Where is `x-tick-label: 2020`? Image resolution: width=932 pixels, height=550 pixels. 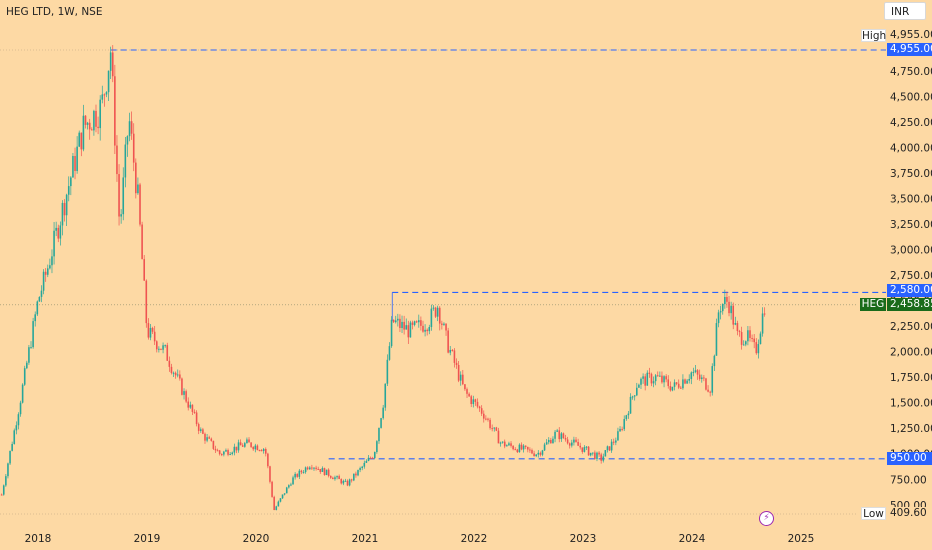
x-tick-label: 2020 is located at coordinates (256, 539).